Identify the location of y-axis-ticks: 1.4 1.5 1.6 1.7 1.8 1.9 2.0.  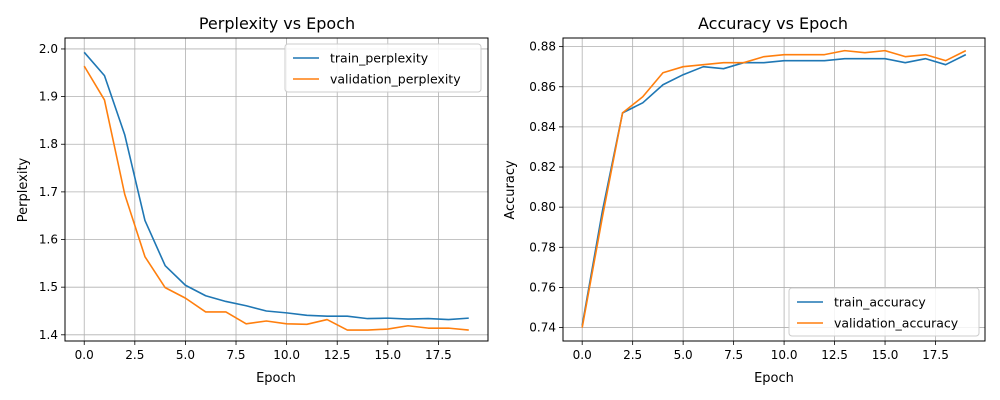
(52, 192).